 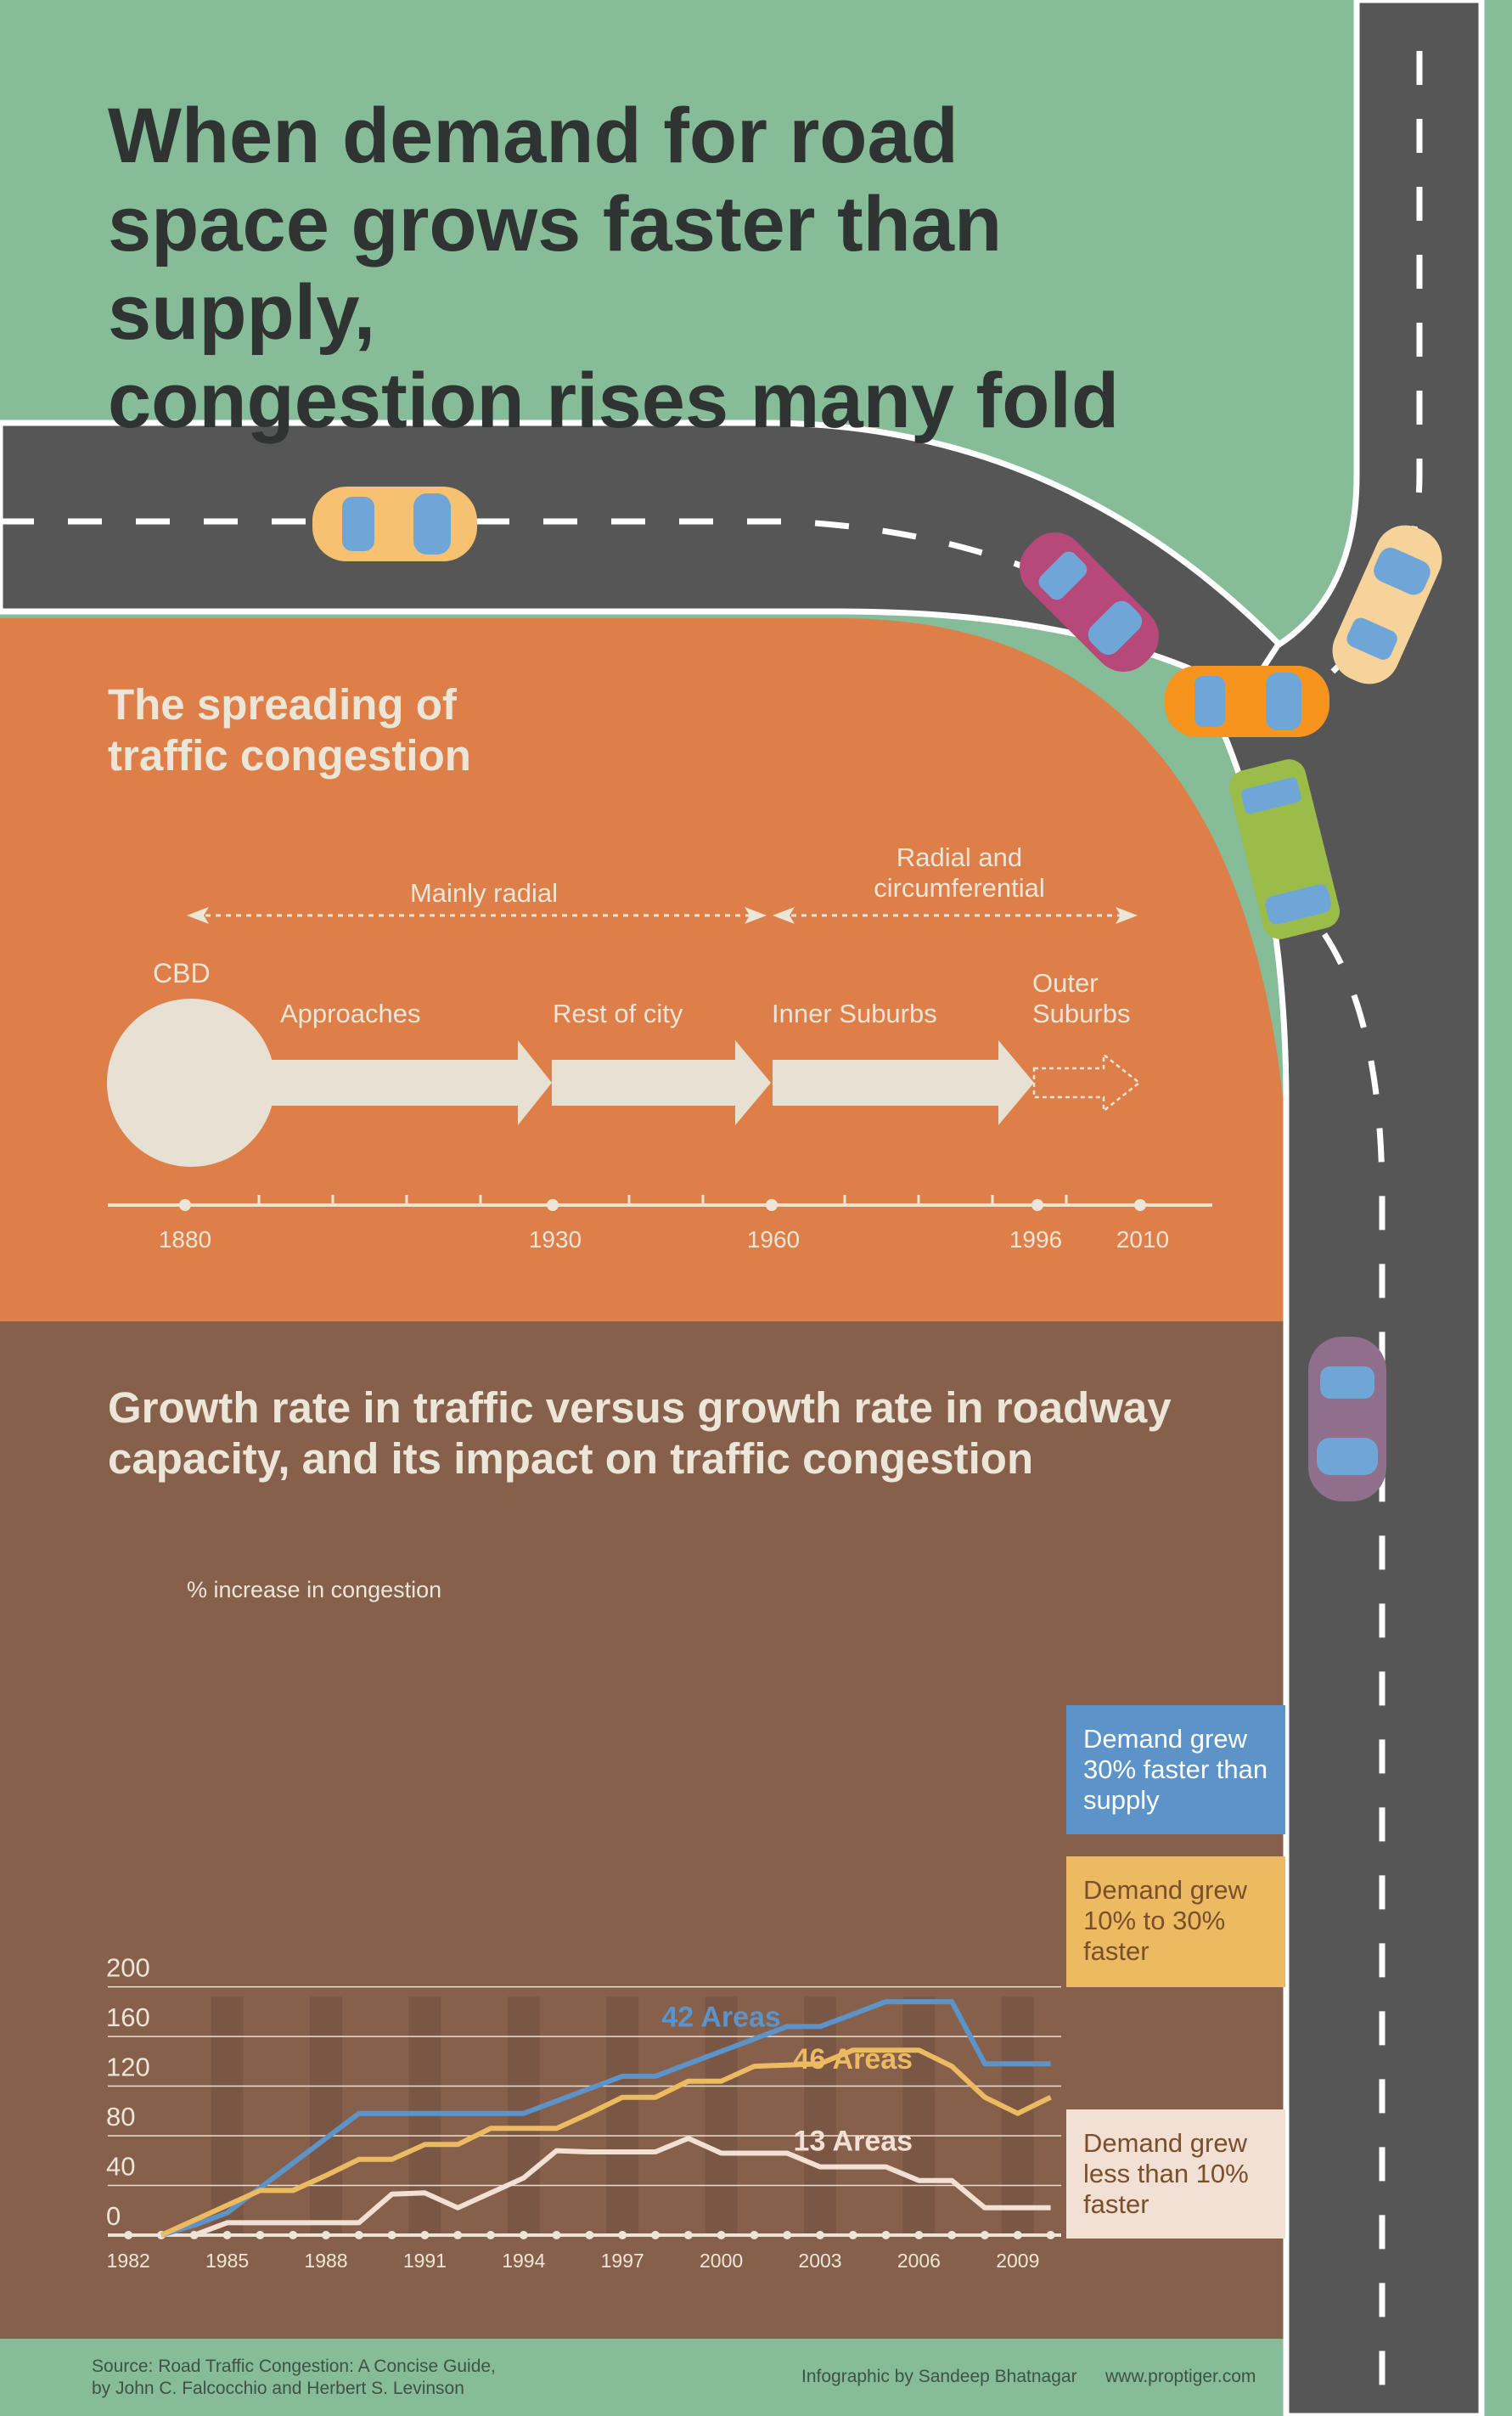 What do you see at coordinates (113, 2216) in the screenshot?
I see `y-tick-label: 0` at bounding box center [113, 2216].